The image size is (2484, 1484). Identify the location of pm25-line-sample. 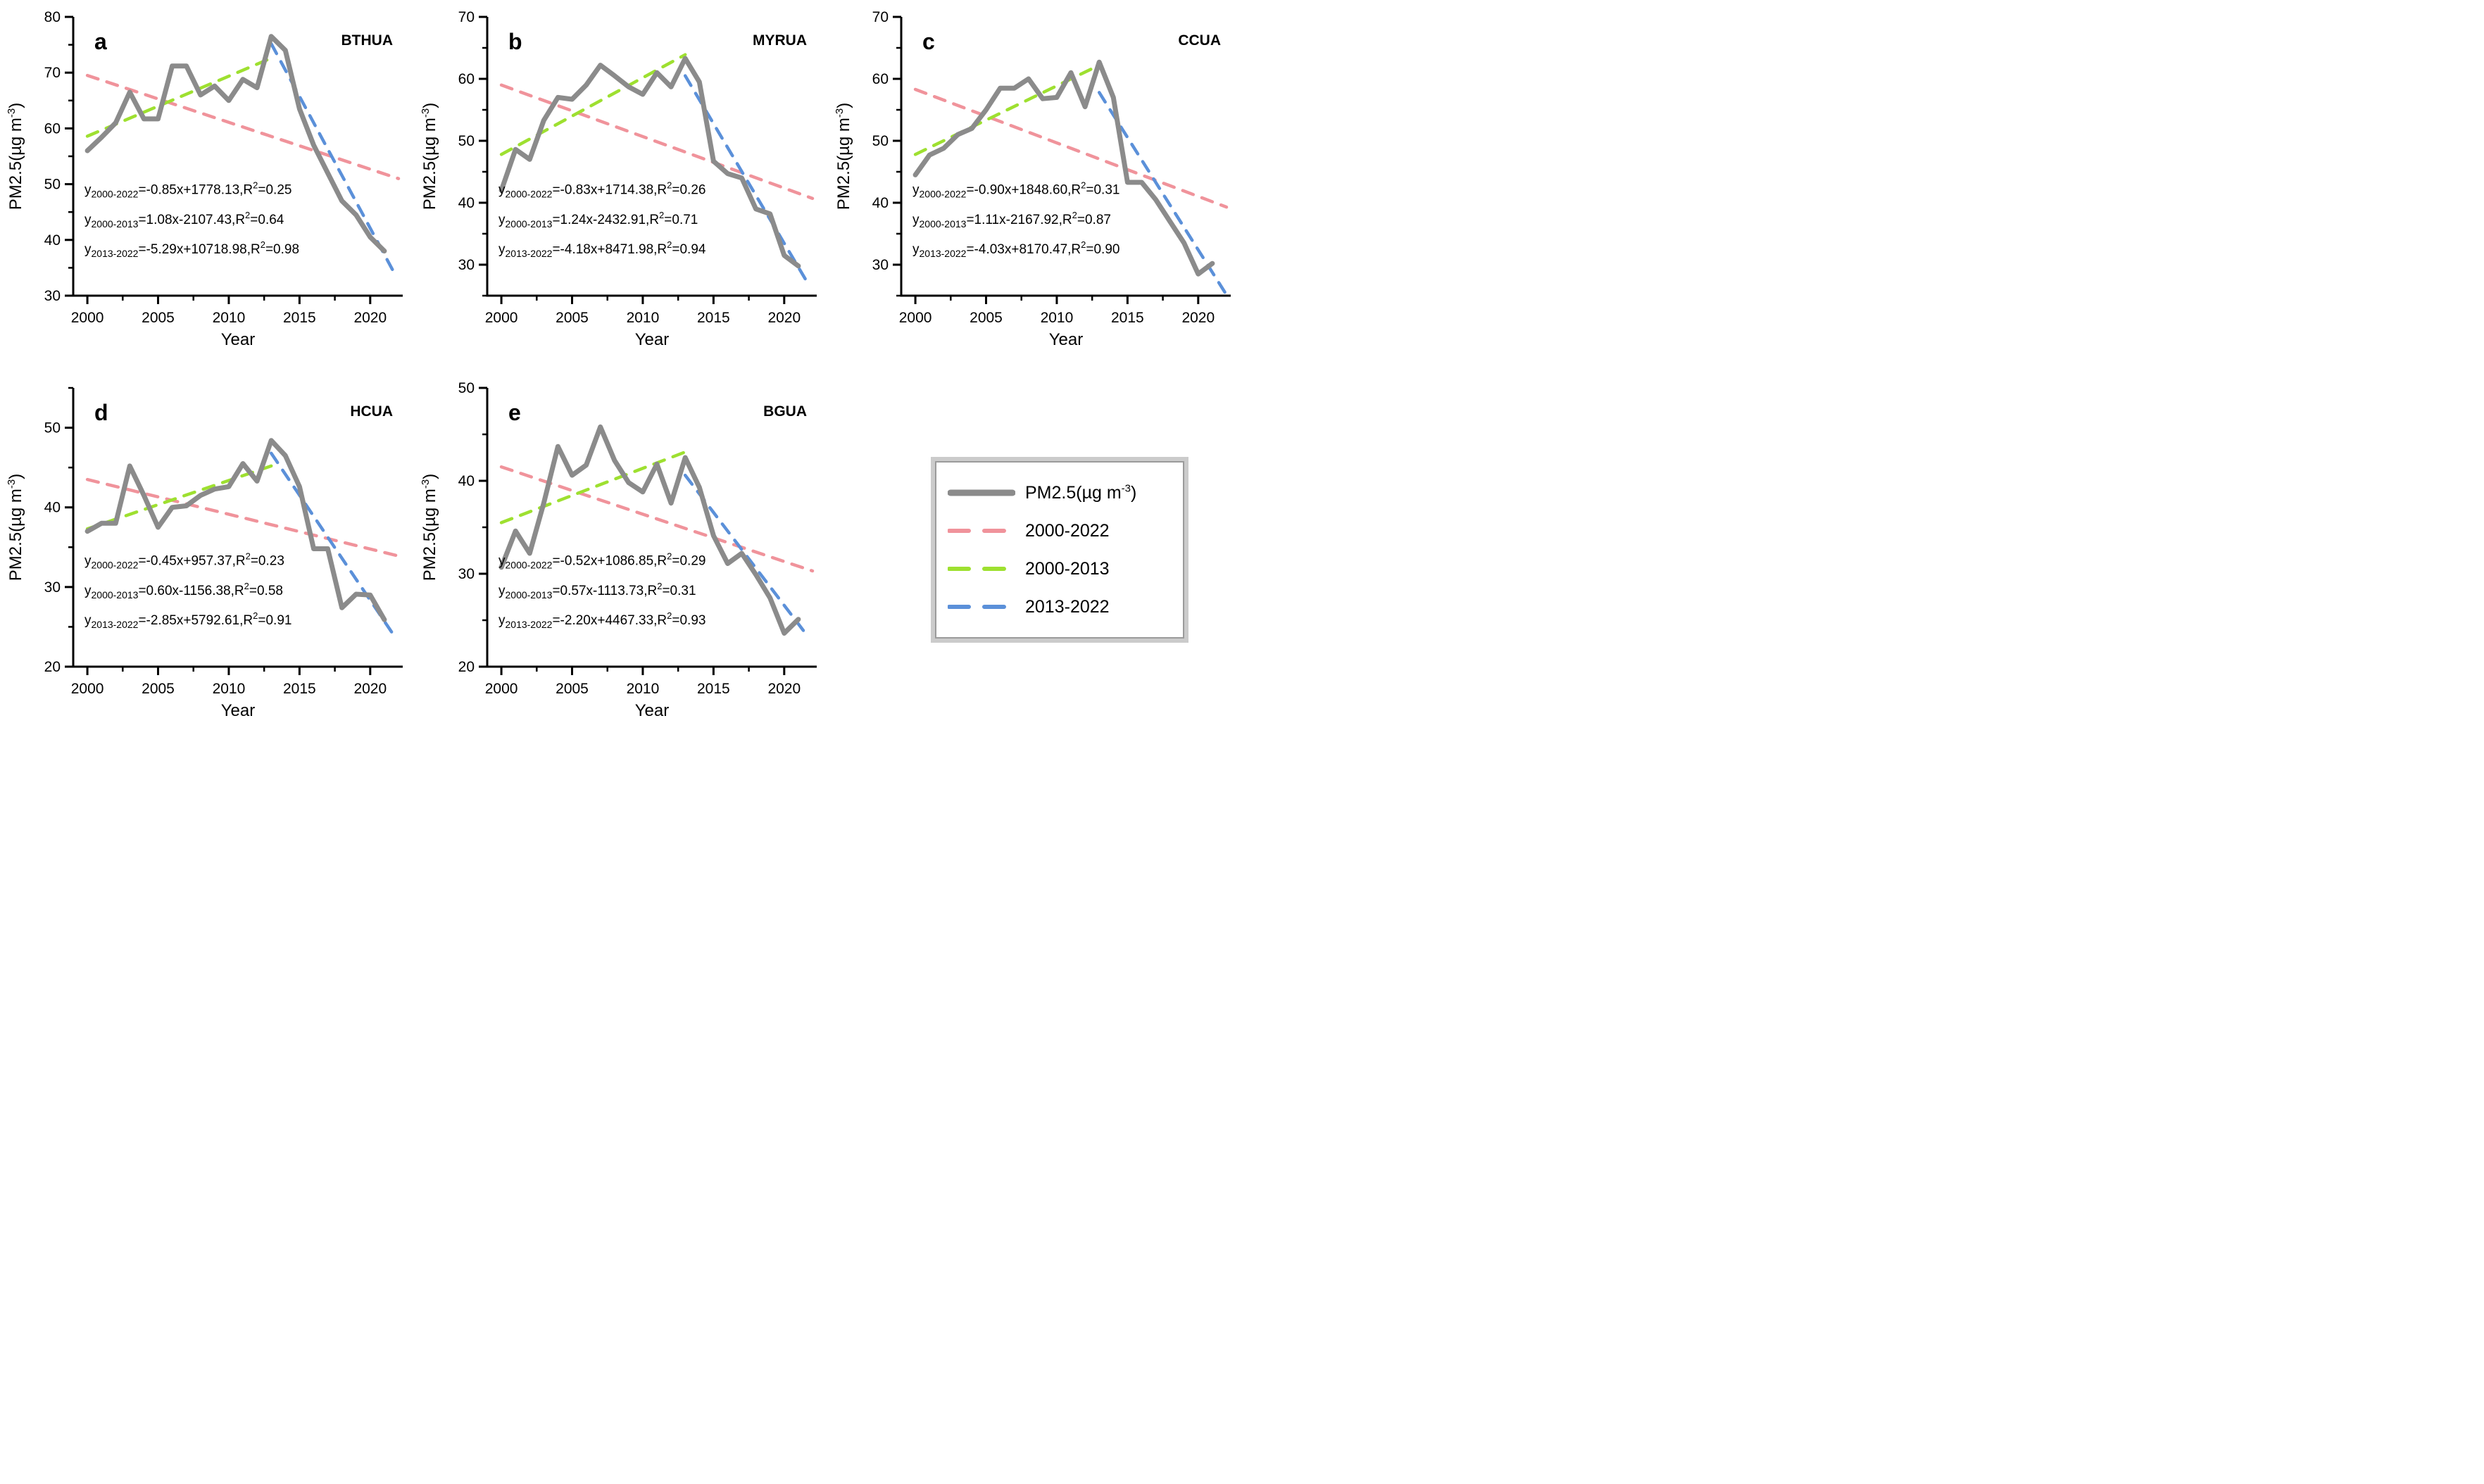
(981, 492).